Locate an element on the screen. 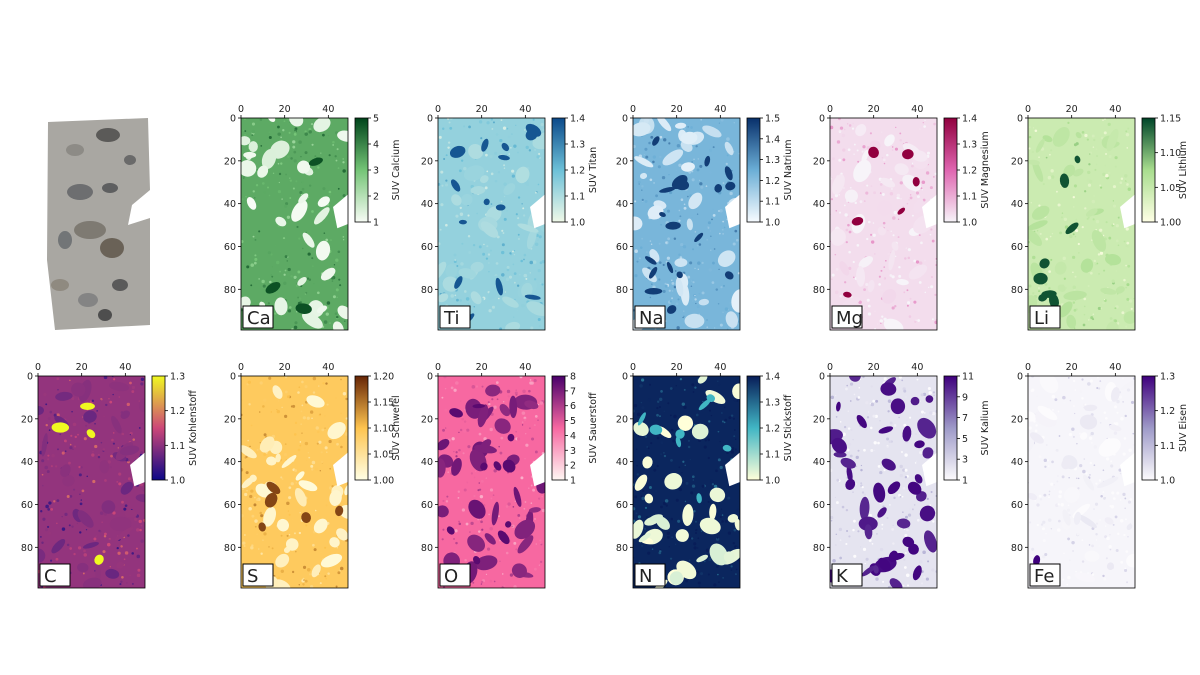 The width and height of the screenshot is (1200, 675). y-tick-label: 40 is located at coordinates (622, 204).